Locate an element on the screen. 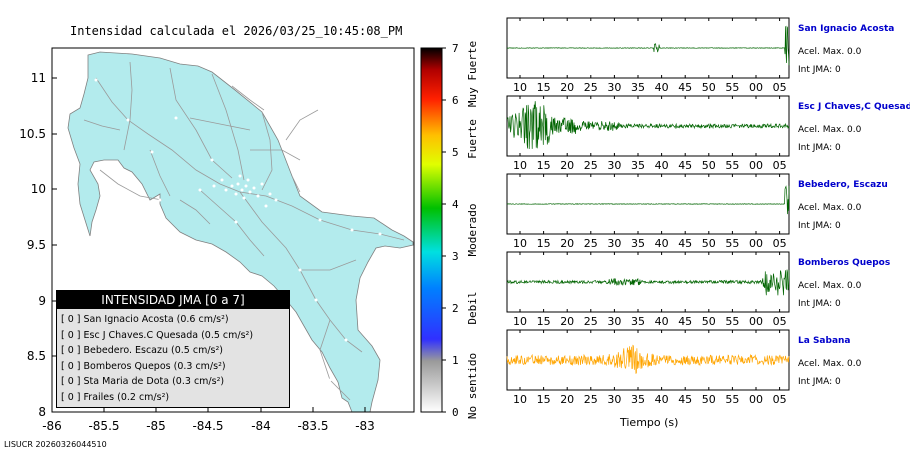  intensity-colorbar is located at coordinates (431, 230).